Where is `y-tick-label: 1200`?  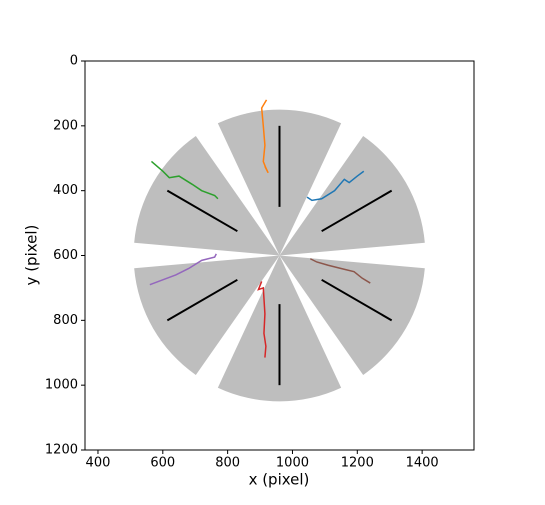
y-tick-label: 1200 is located at coordinates (61, 450).